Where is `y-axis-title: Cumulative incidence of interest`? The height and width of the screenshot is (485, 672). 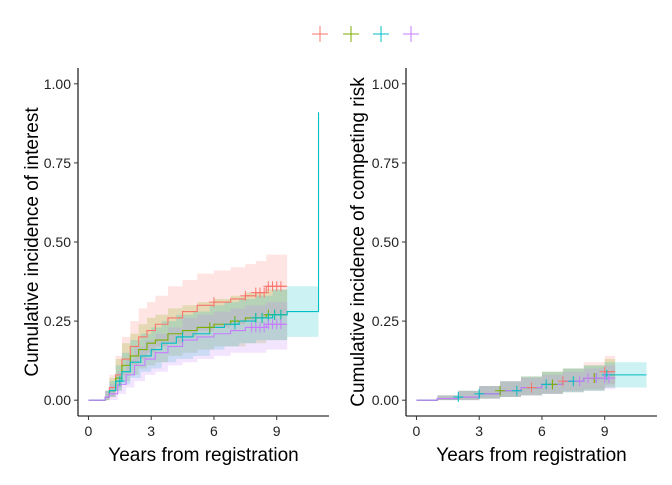
y-axis-title: Cumulative incidence of interest is located at coordinates (32, 242).